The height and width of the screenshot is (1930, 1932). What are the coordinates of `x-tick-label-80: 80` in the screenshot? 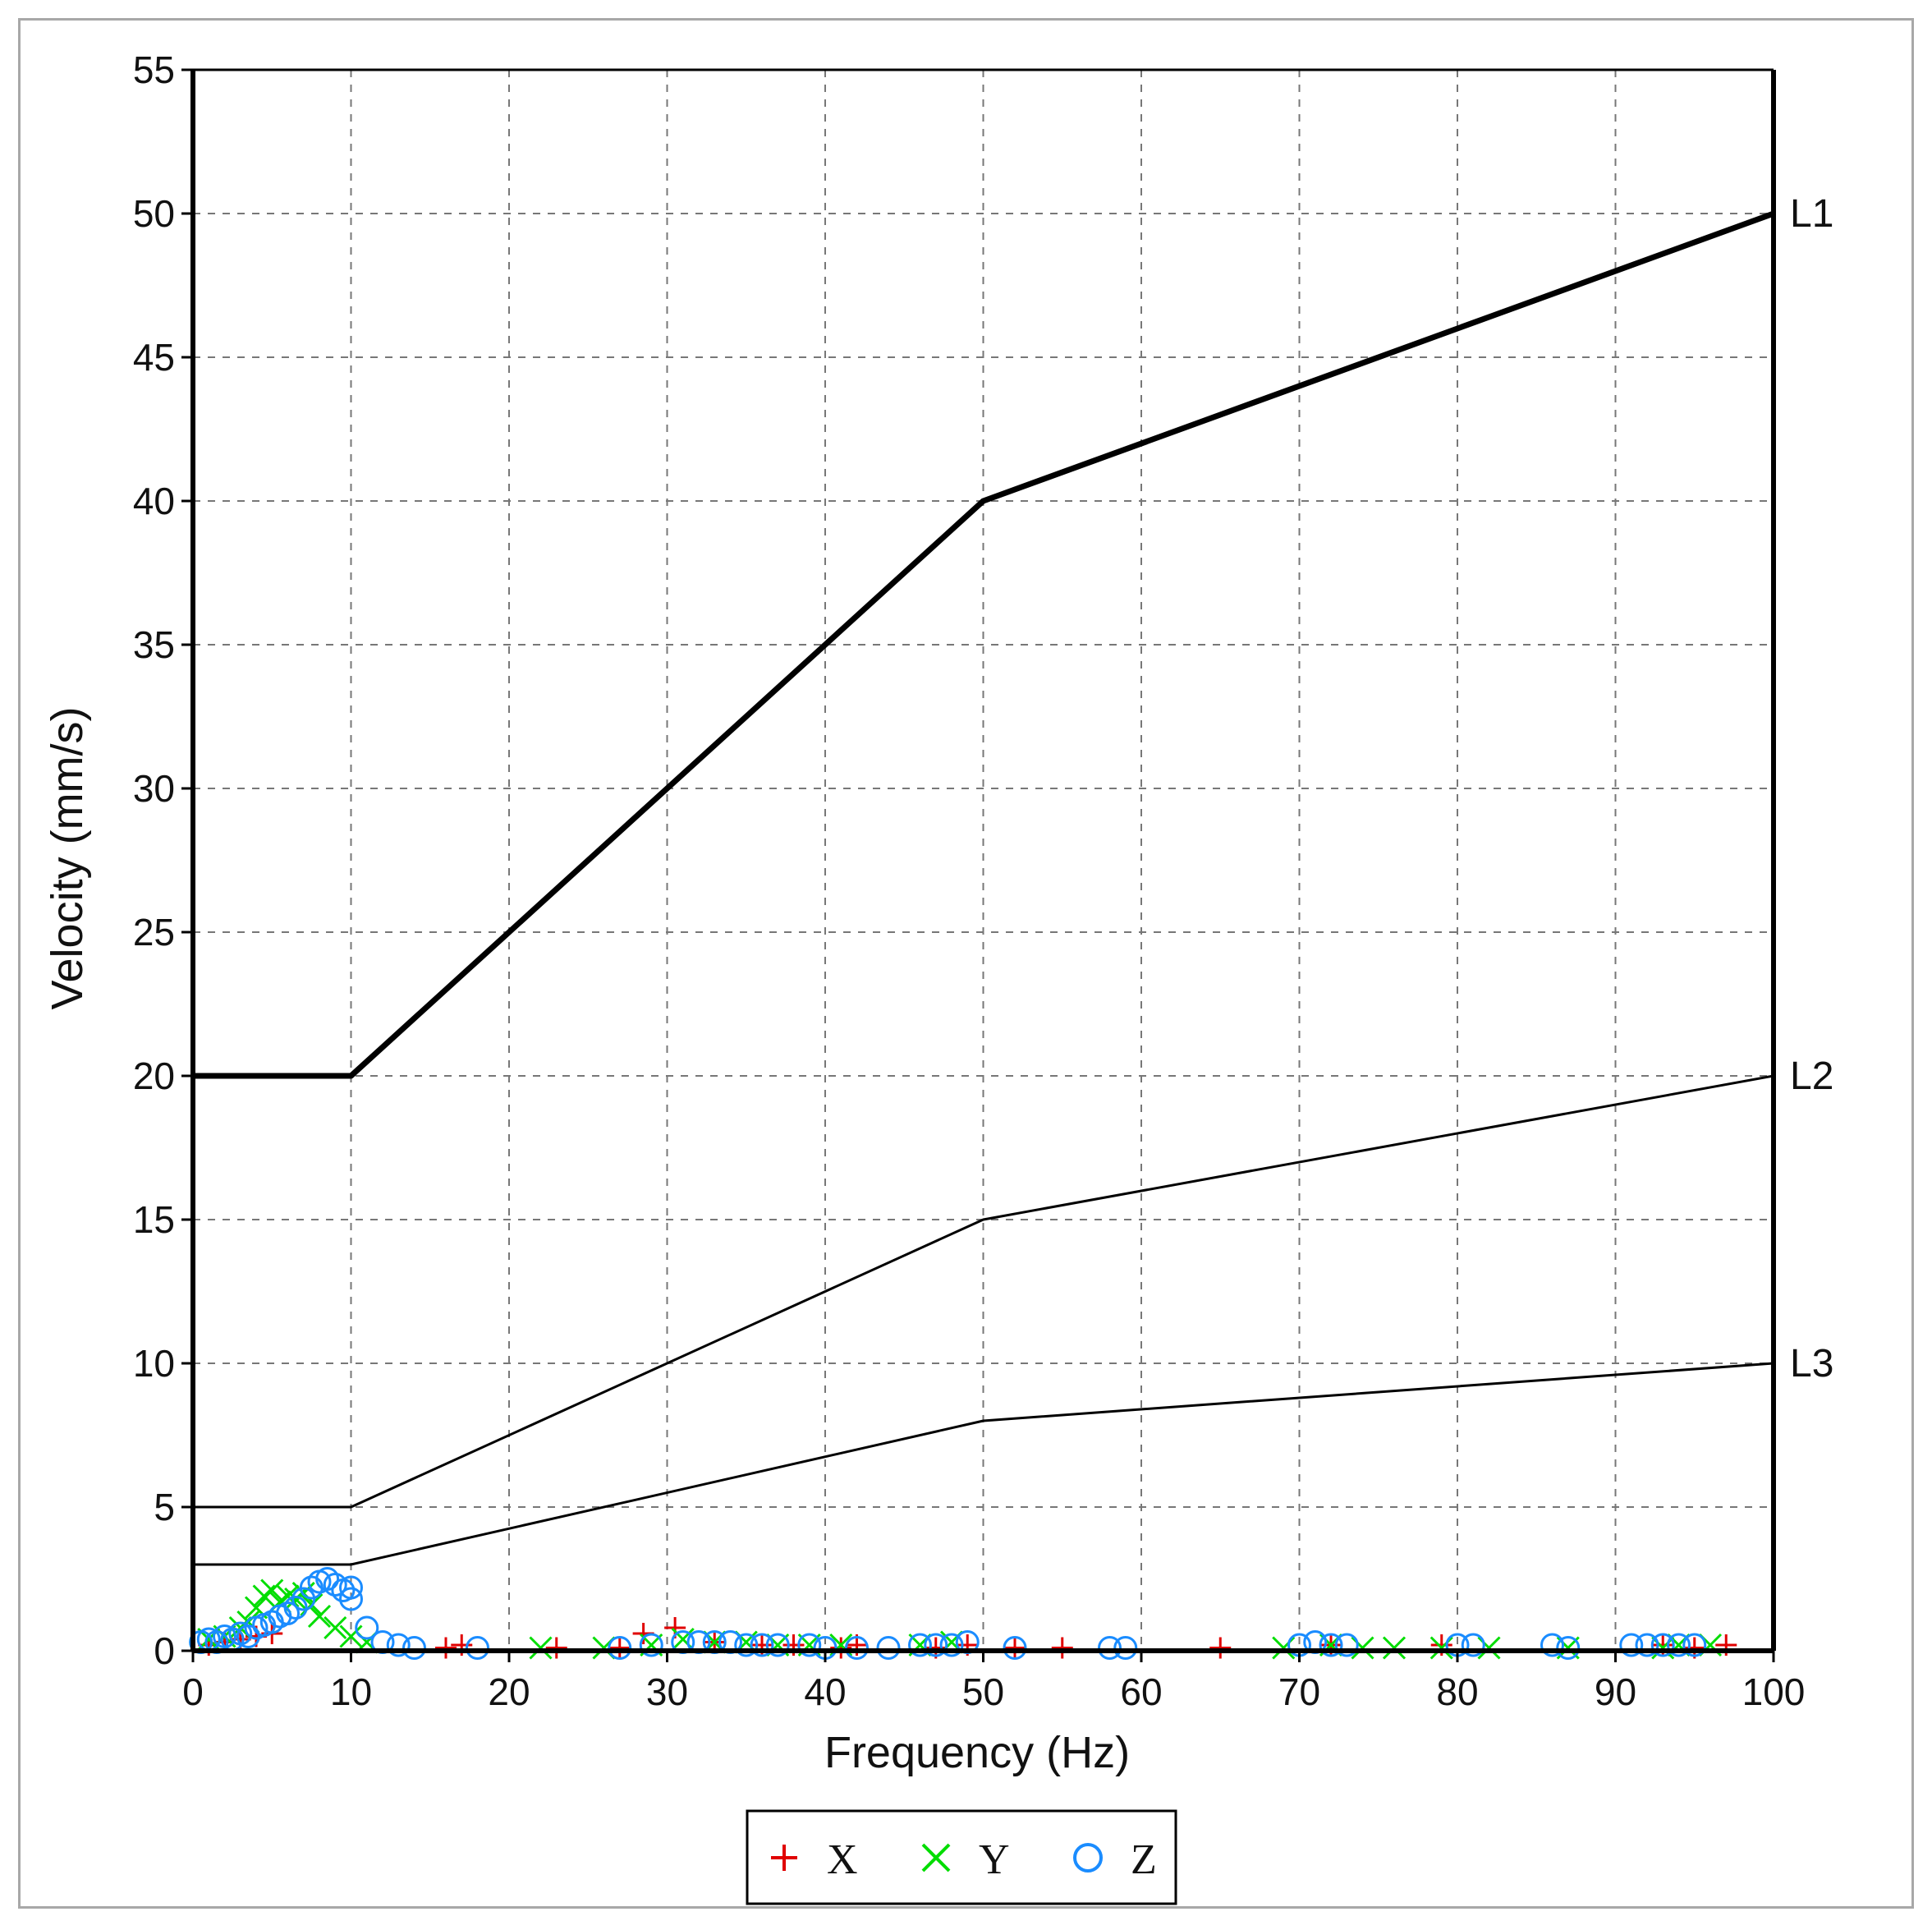 It's located at (1457, 1691).